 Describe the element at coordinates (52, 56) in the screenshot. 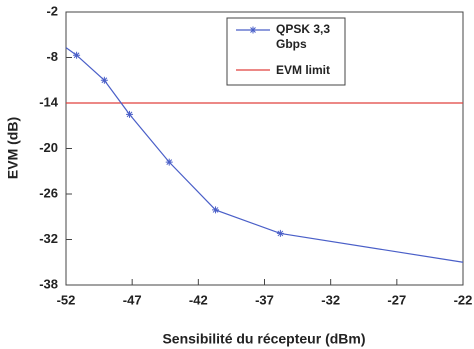

I see `y-tick-label: -8` at that location.